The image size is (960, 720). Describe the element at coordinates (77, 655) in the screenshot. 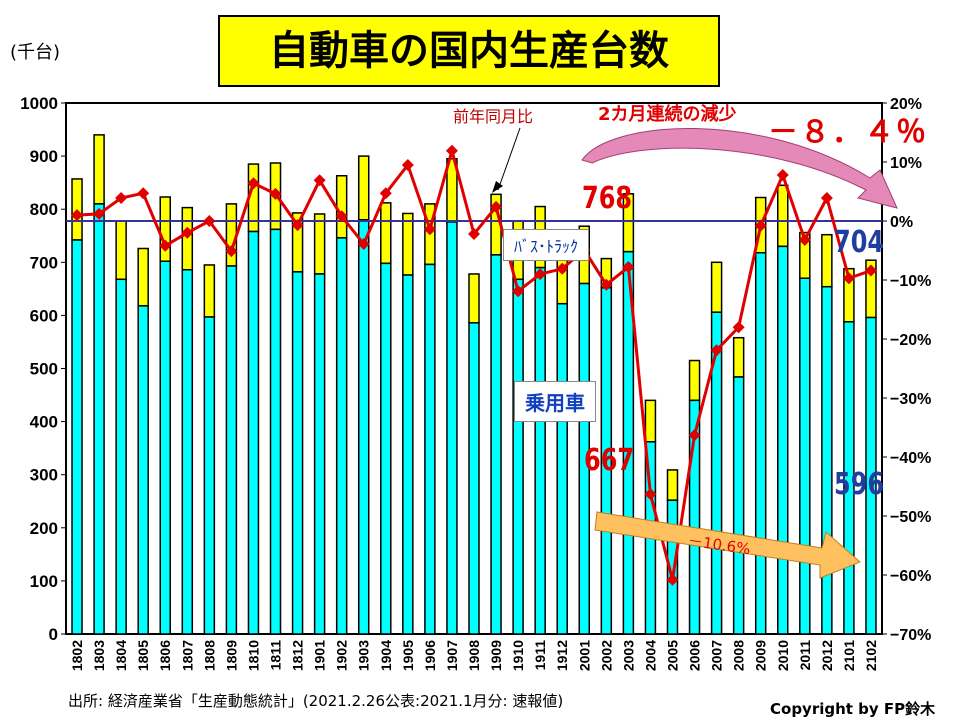

I see `x-tick-label: 1802` at that location.